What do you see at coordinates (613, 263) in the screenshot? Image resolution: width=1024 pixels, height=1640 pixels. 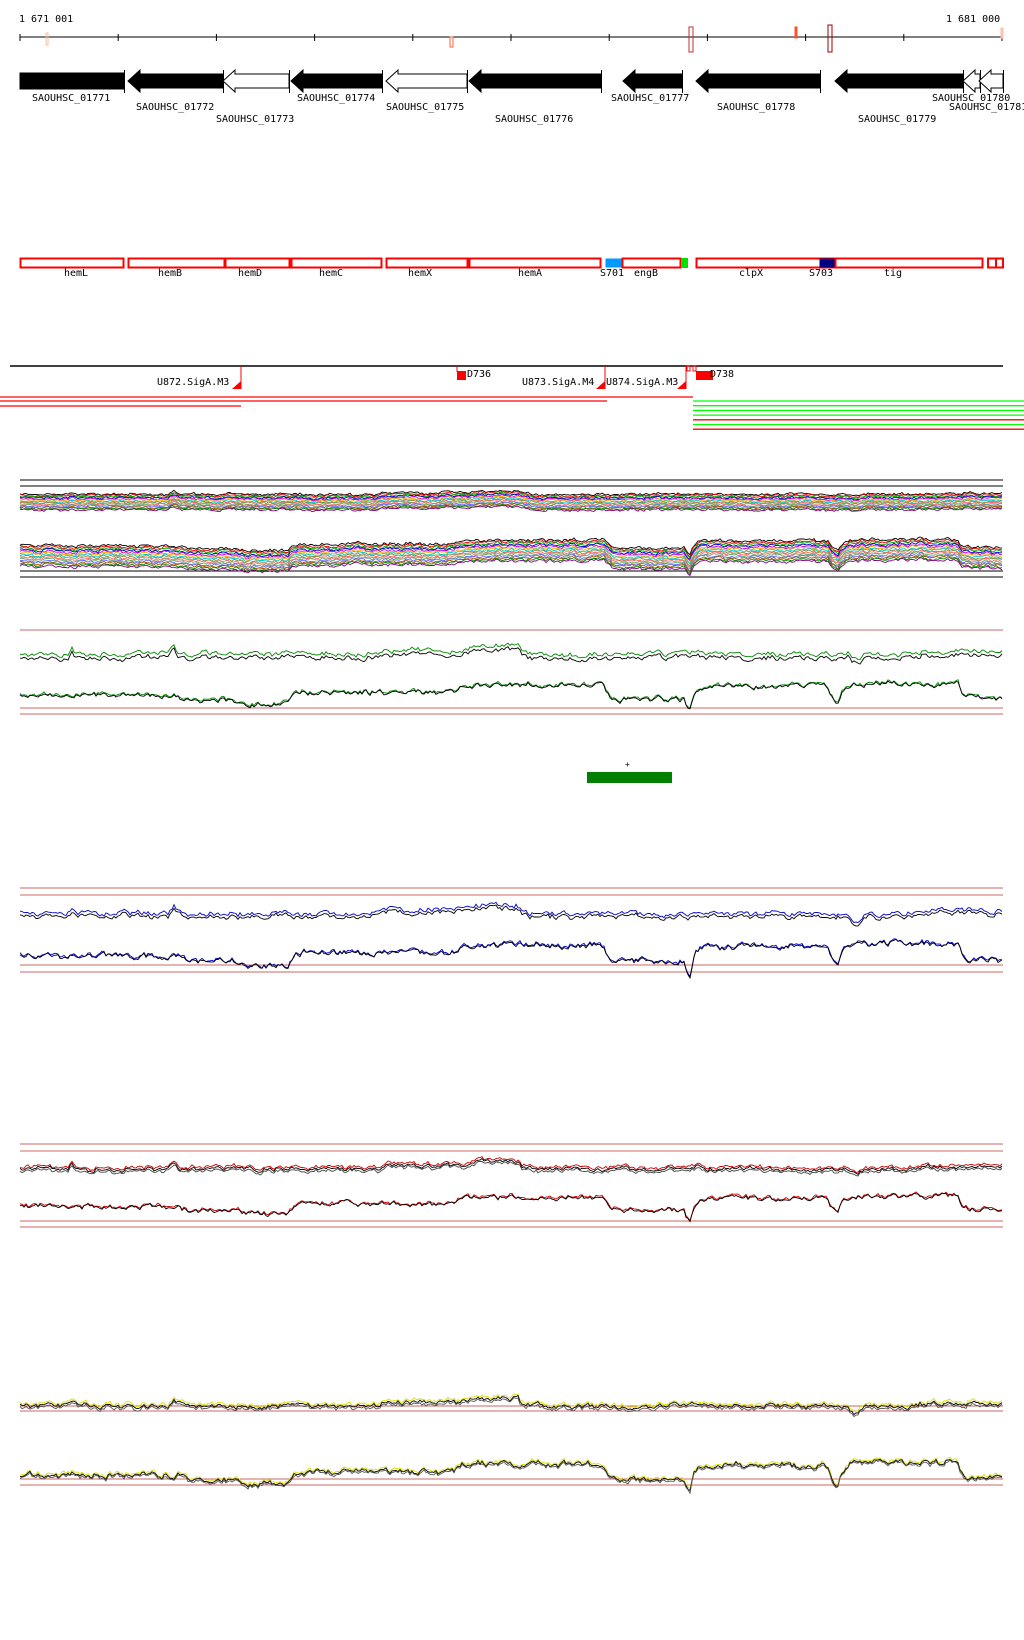 I see `annotation-S701` at bounding box center [613, 263].